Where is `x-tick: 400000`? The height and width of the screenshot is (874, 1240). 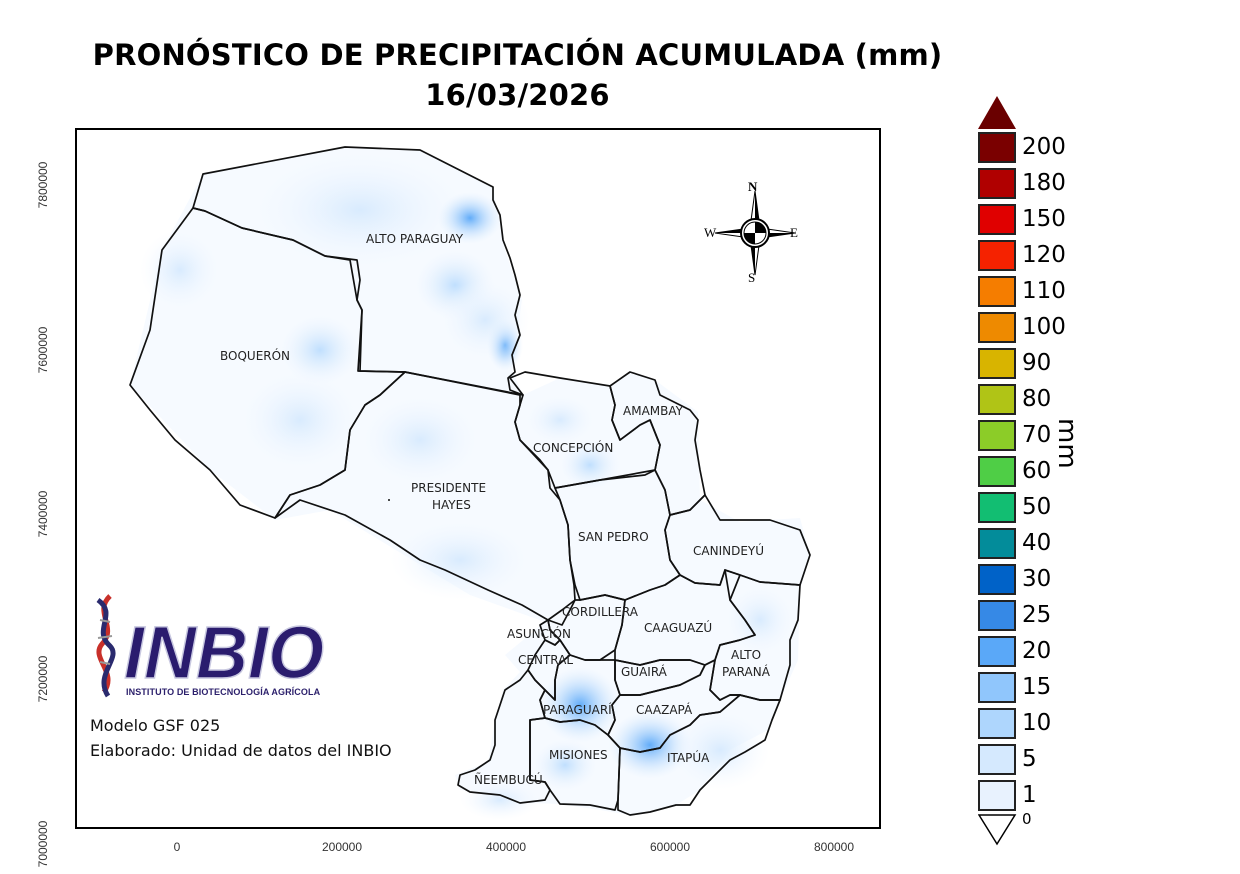 x-tick: 400000 is located at coordinates (506, 847).